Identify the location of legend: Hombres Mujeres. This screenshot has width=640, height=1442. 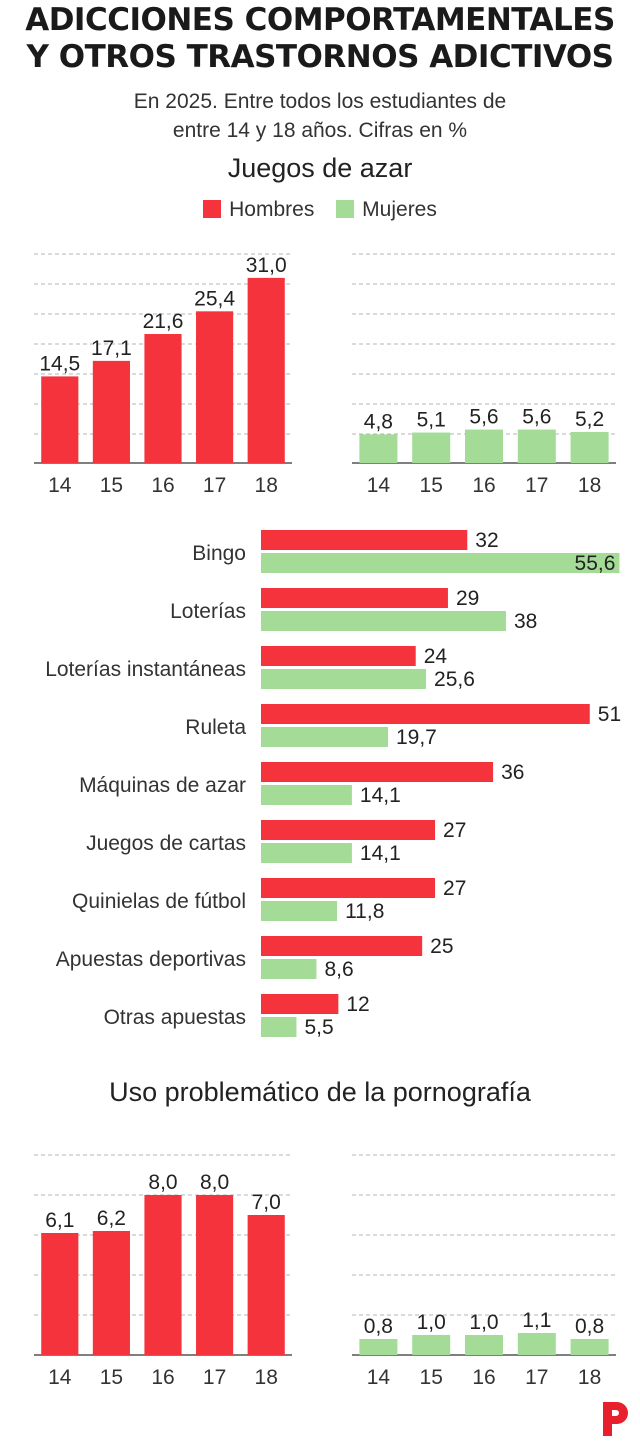
(320, 210).